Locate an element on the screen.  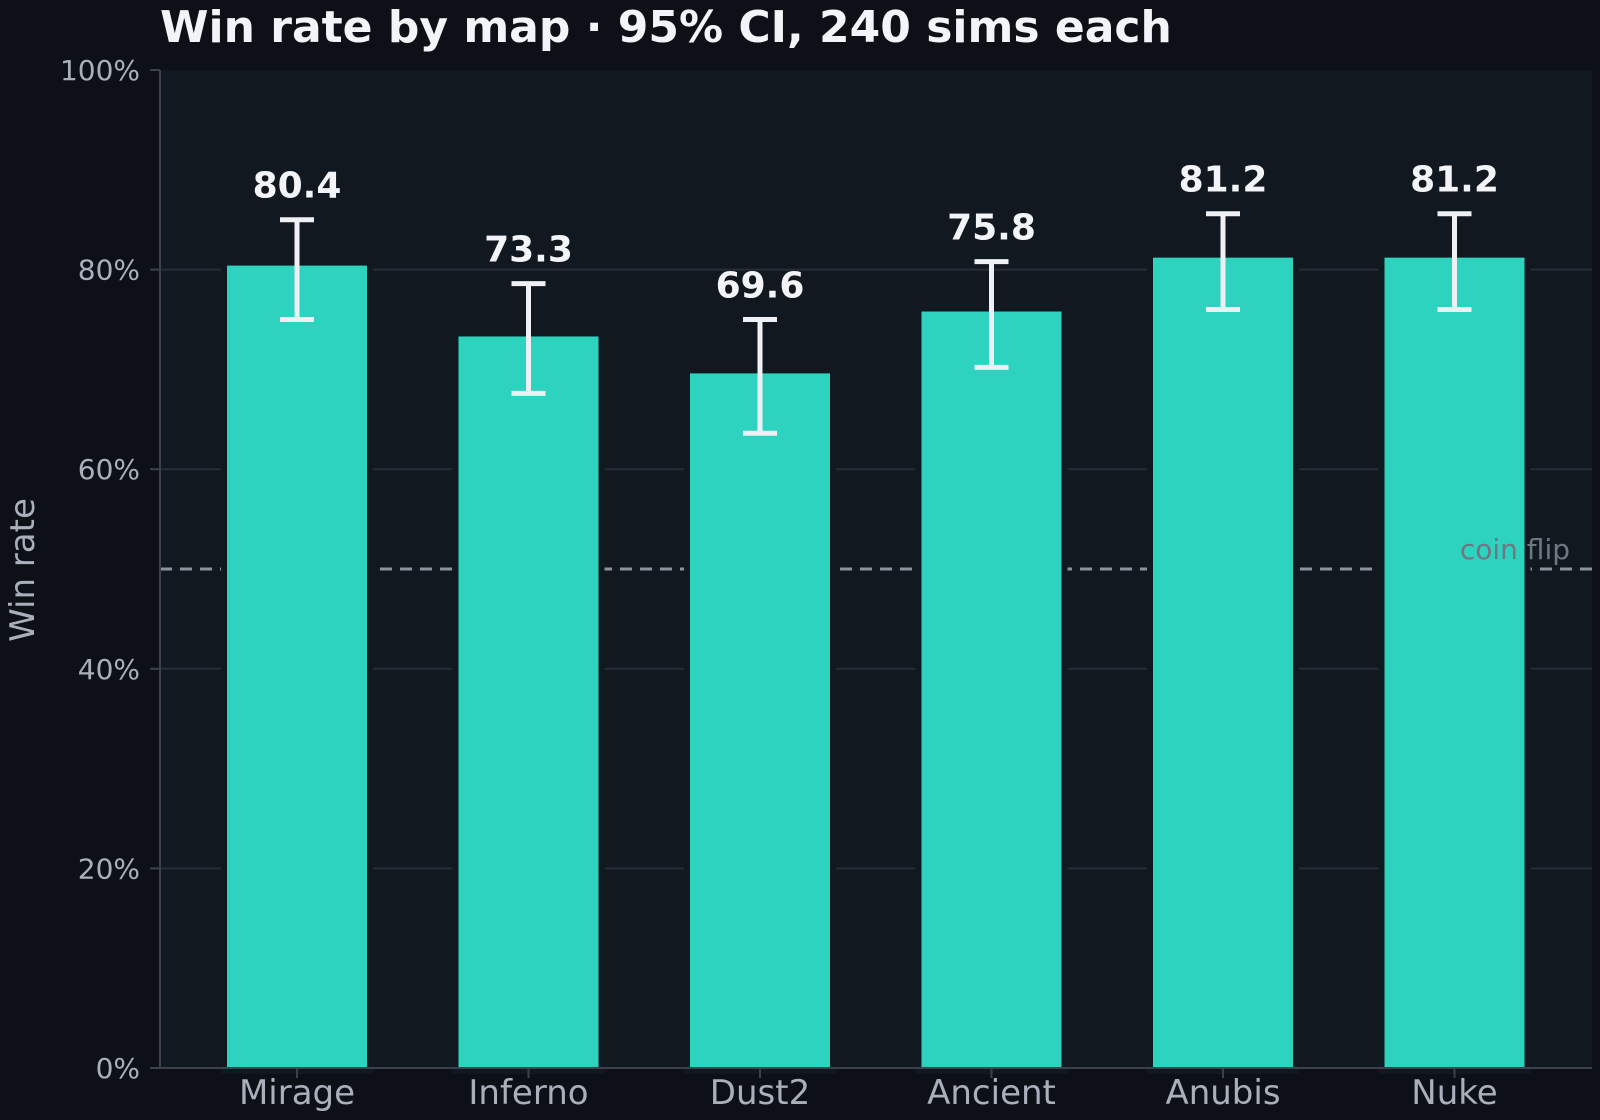
x-tick-label: Dust2 is located at coordinates (760, 1093).